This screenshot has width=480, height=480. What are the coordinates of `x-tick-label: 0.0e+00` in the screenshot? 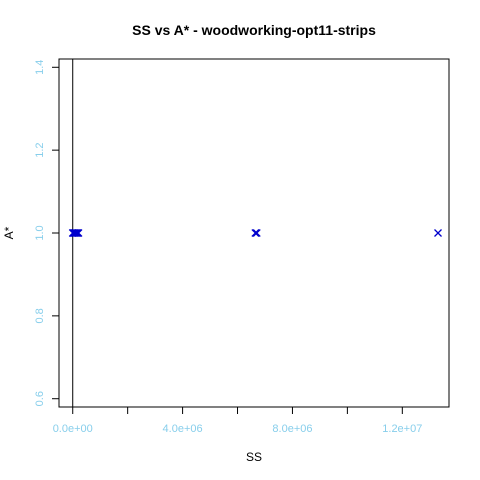 It's located at (73, 429).